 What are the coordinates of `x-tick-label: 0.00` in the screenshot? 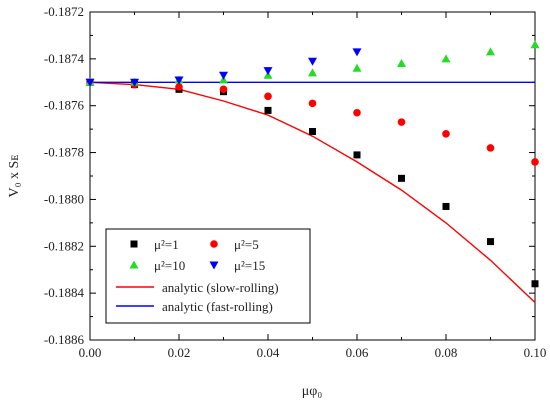 It's located at (90, 352).